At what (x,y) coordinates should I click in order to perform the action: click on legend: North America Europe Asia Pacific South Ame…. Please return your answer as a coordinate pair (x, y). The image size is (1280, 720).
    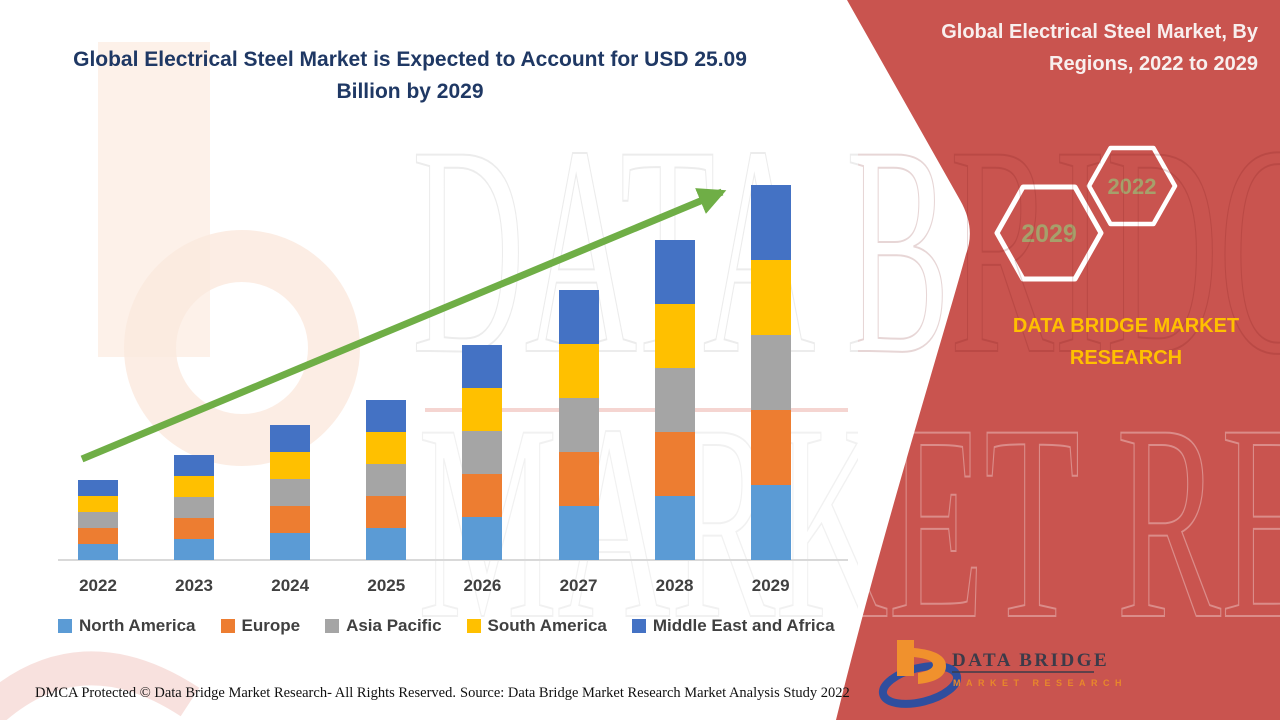
    Looking at the image, I should click on (446, 626).